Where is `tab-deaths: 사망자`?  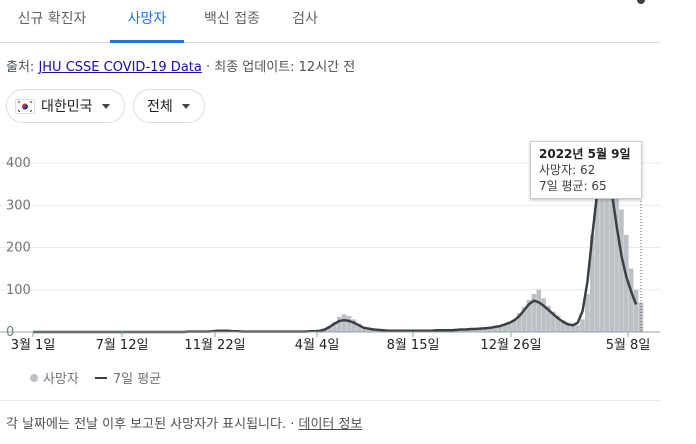
tab-deaths: 사망자 is located at coordinates (147, 21).